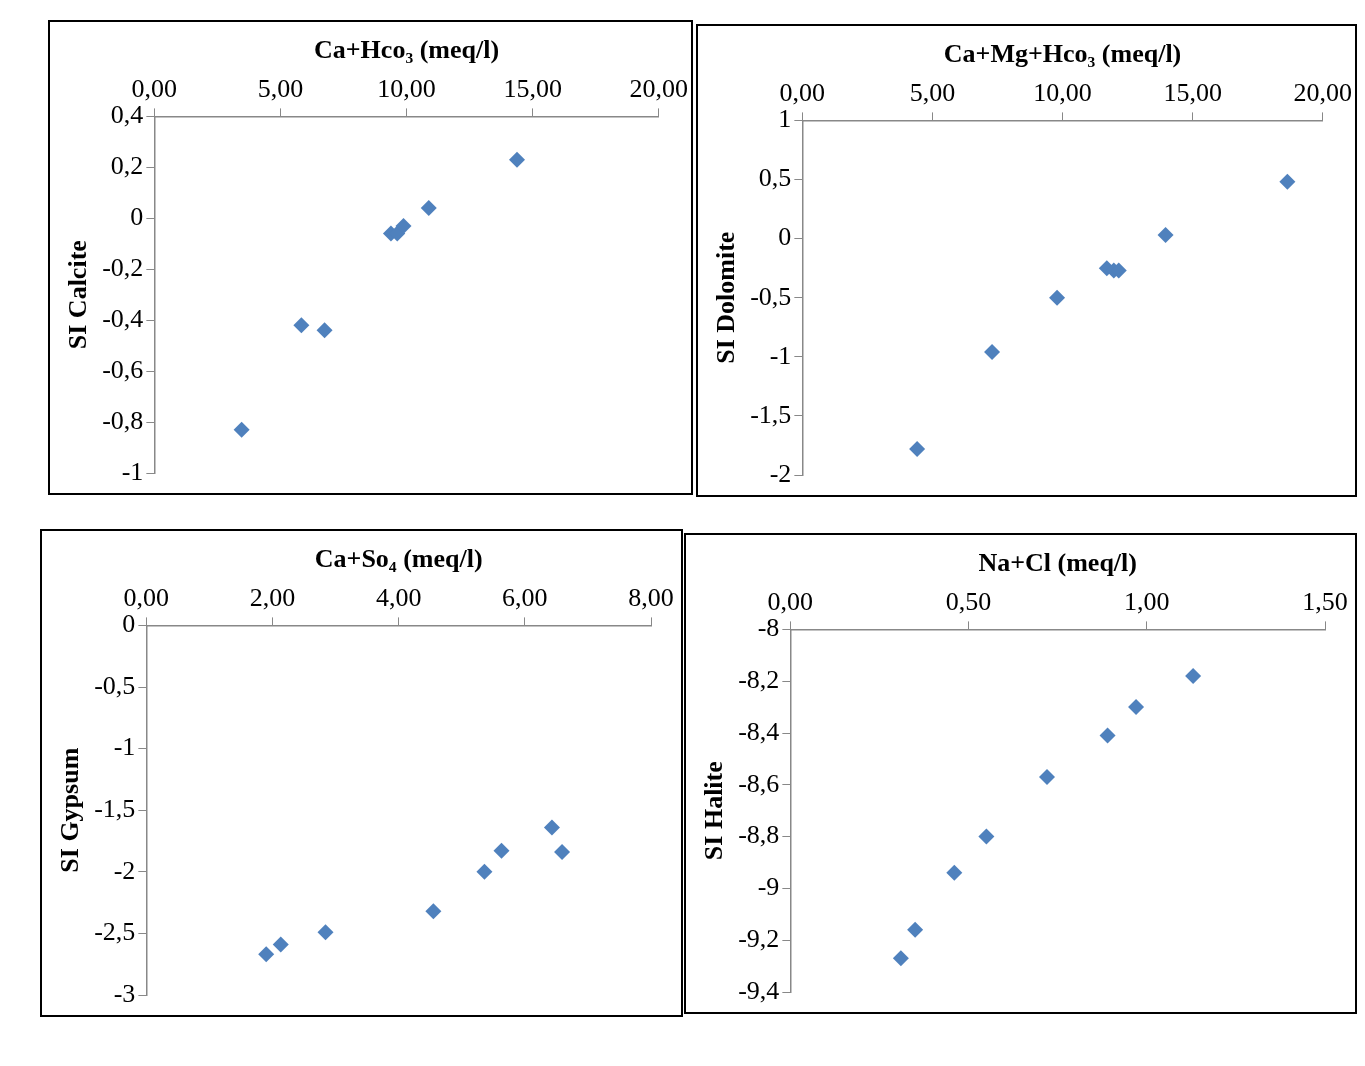 The image size is (1365, 1066). Describe the element at coordinates (124, 993) in the screenshot. I see `y-tick-label: -3` at that location.